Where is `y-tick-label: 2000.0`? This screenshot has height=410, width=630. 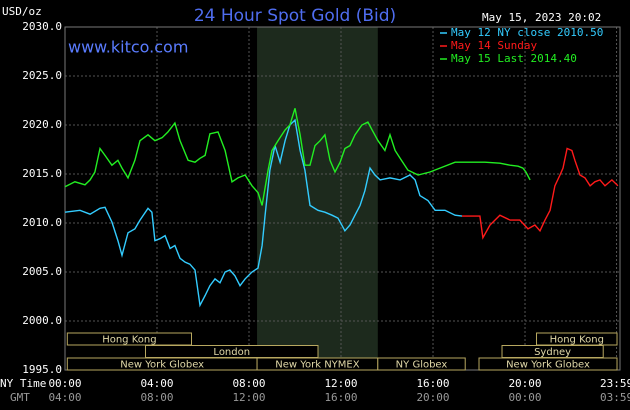
y-tick-label: 2000.0 is located at coordinates (42, 320).